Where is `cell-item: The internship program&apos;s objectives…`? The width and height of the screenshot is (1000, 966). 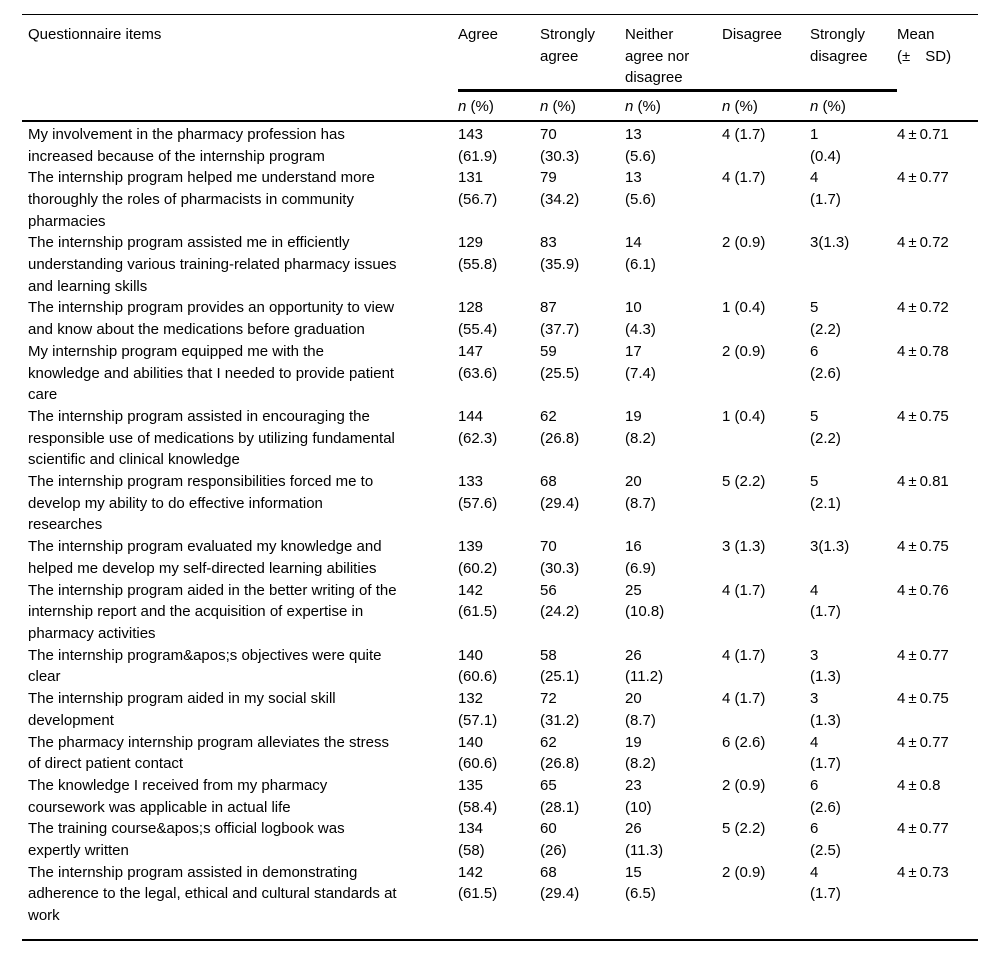 cell-item: The internship program&apos;s objectives… is located at coordinates (205, 666).